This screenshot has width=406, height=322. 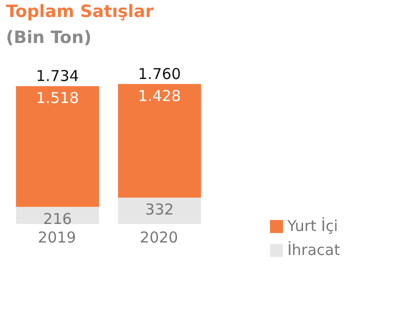 I want to click on data-label: 332, so click(x=159, y=209).